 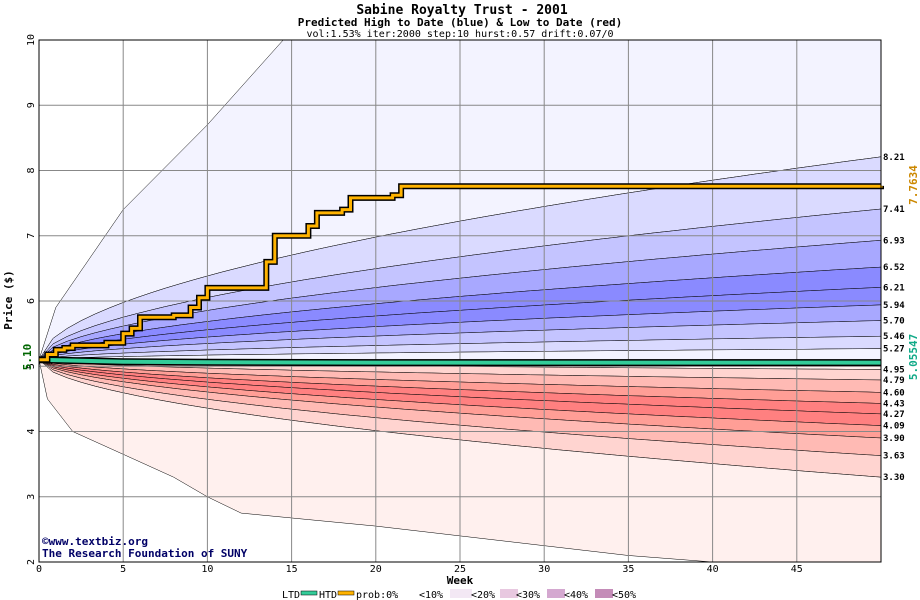 What do you see at coordinates (576, 595) in the screenshot?
I see `legend-40-label: <40%` at bounding box center [576, 595].